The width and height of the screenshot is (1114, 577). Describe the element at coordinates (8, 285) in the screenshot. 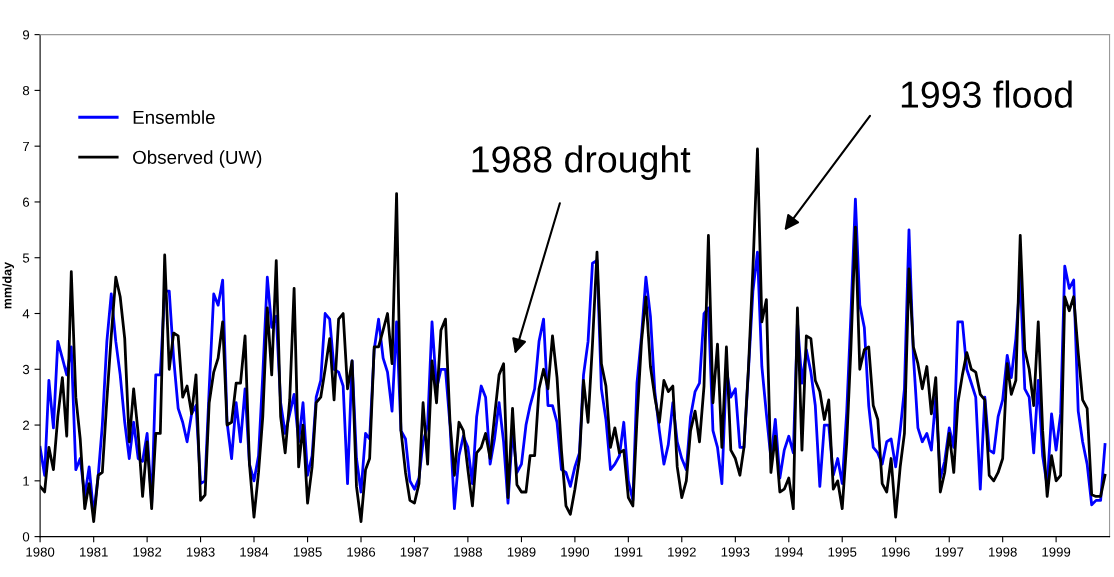

I see `y-axis-title: mm/day` at that location.